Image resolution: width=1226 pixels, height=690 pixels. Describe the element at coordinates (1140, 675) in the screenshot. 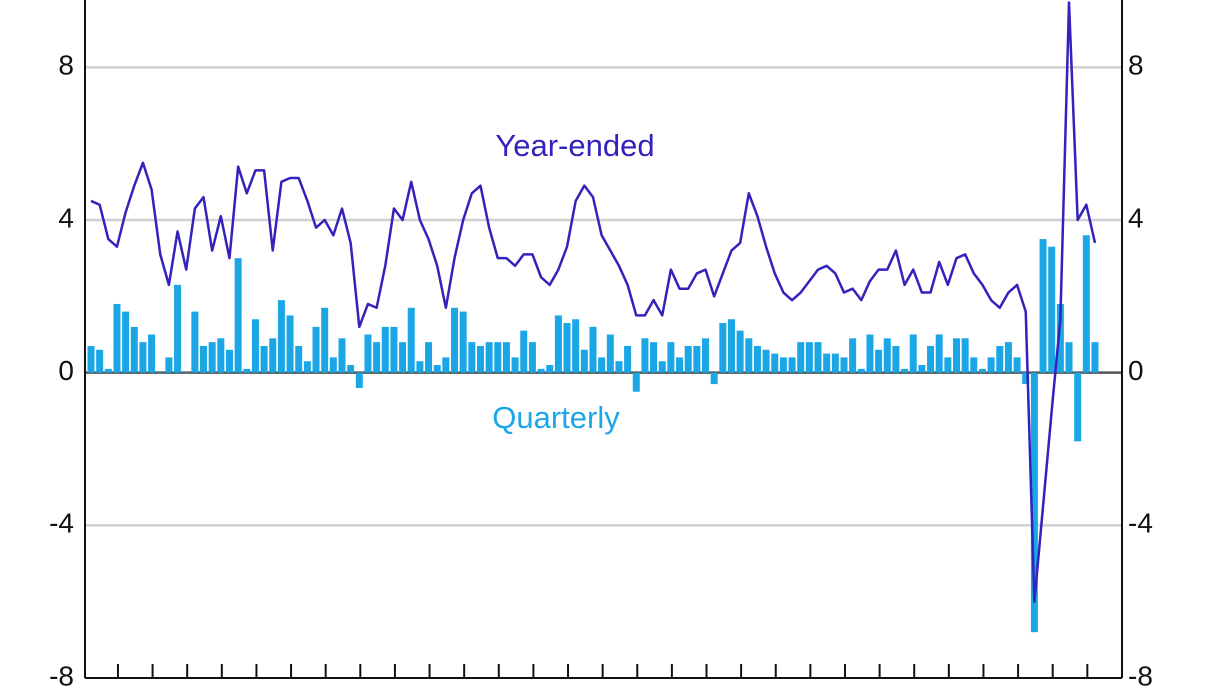

I see `y2-tick-label: -8` at that location.